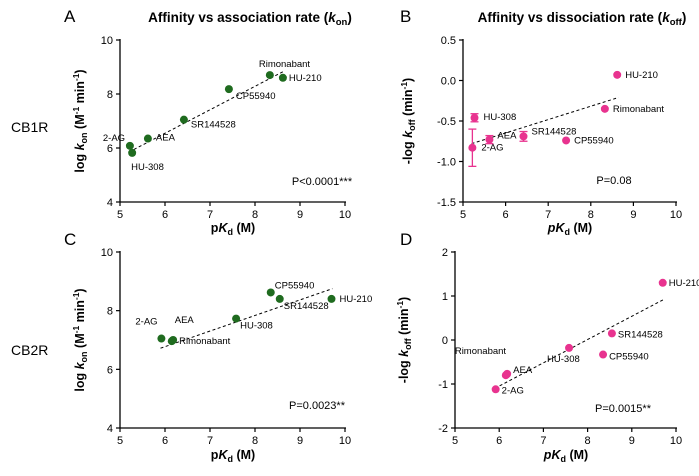 The height and width of the screenshot is (476, 699). Describe the element at coordinates (166, 138) in the screenshot. I see `point-label-aea-a: AEA` at that location.